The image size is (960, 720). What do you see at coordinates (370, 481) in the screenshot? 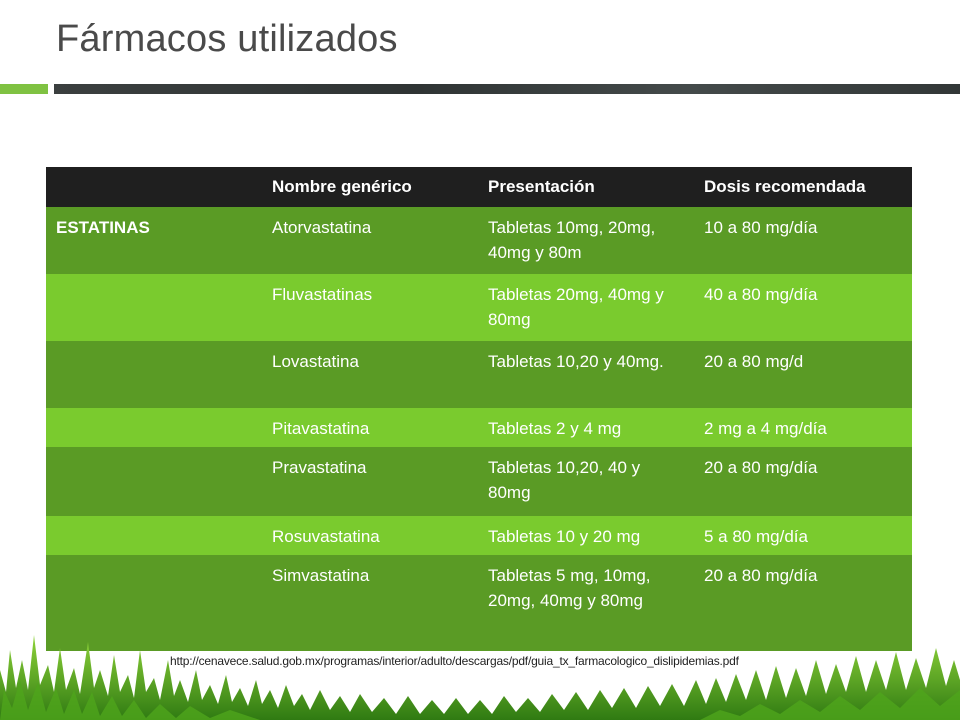
I see `drug-name: Pravastatina` at bounding box center [370, 481].